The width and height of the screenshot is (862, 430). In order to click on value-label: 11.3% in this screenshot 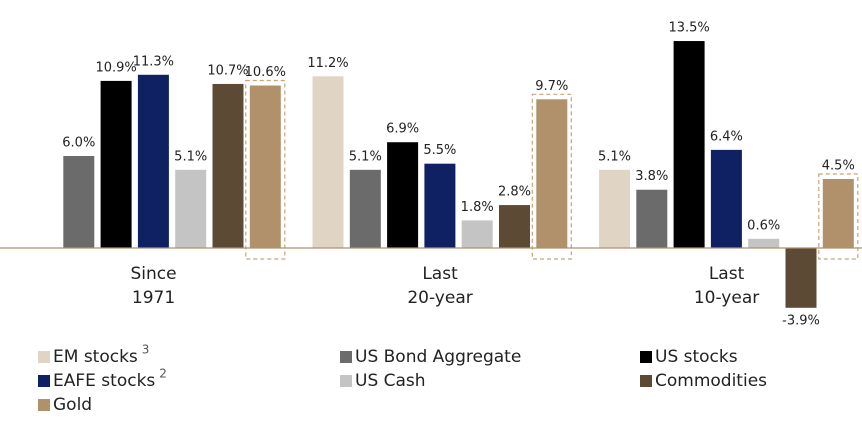, I will do `click(153, 61)`.